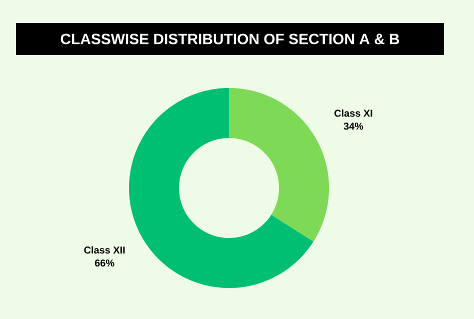 Image resolution: width=474 pixels, height=319 pixels. Describe the element at coordinates (104, 263) in the screenshot. I see `data-label: 66%` at that location.